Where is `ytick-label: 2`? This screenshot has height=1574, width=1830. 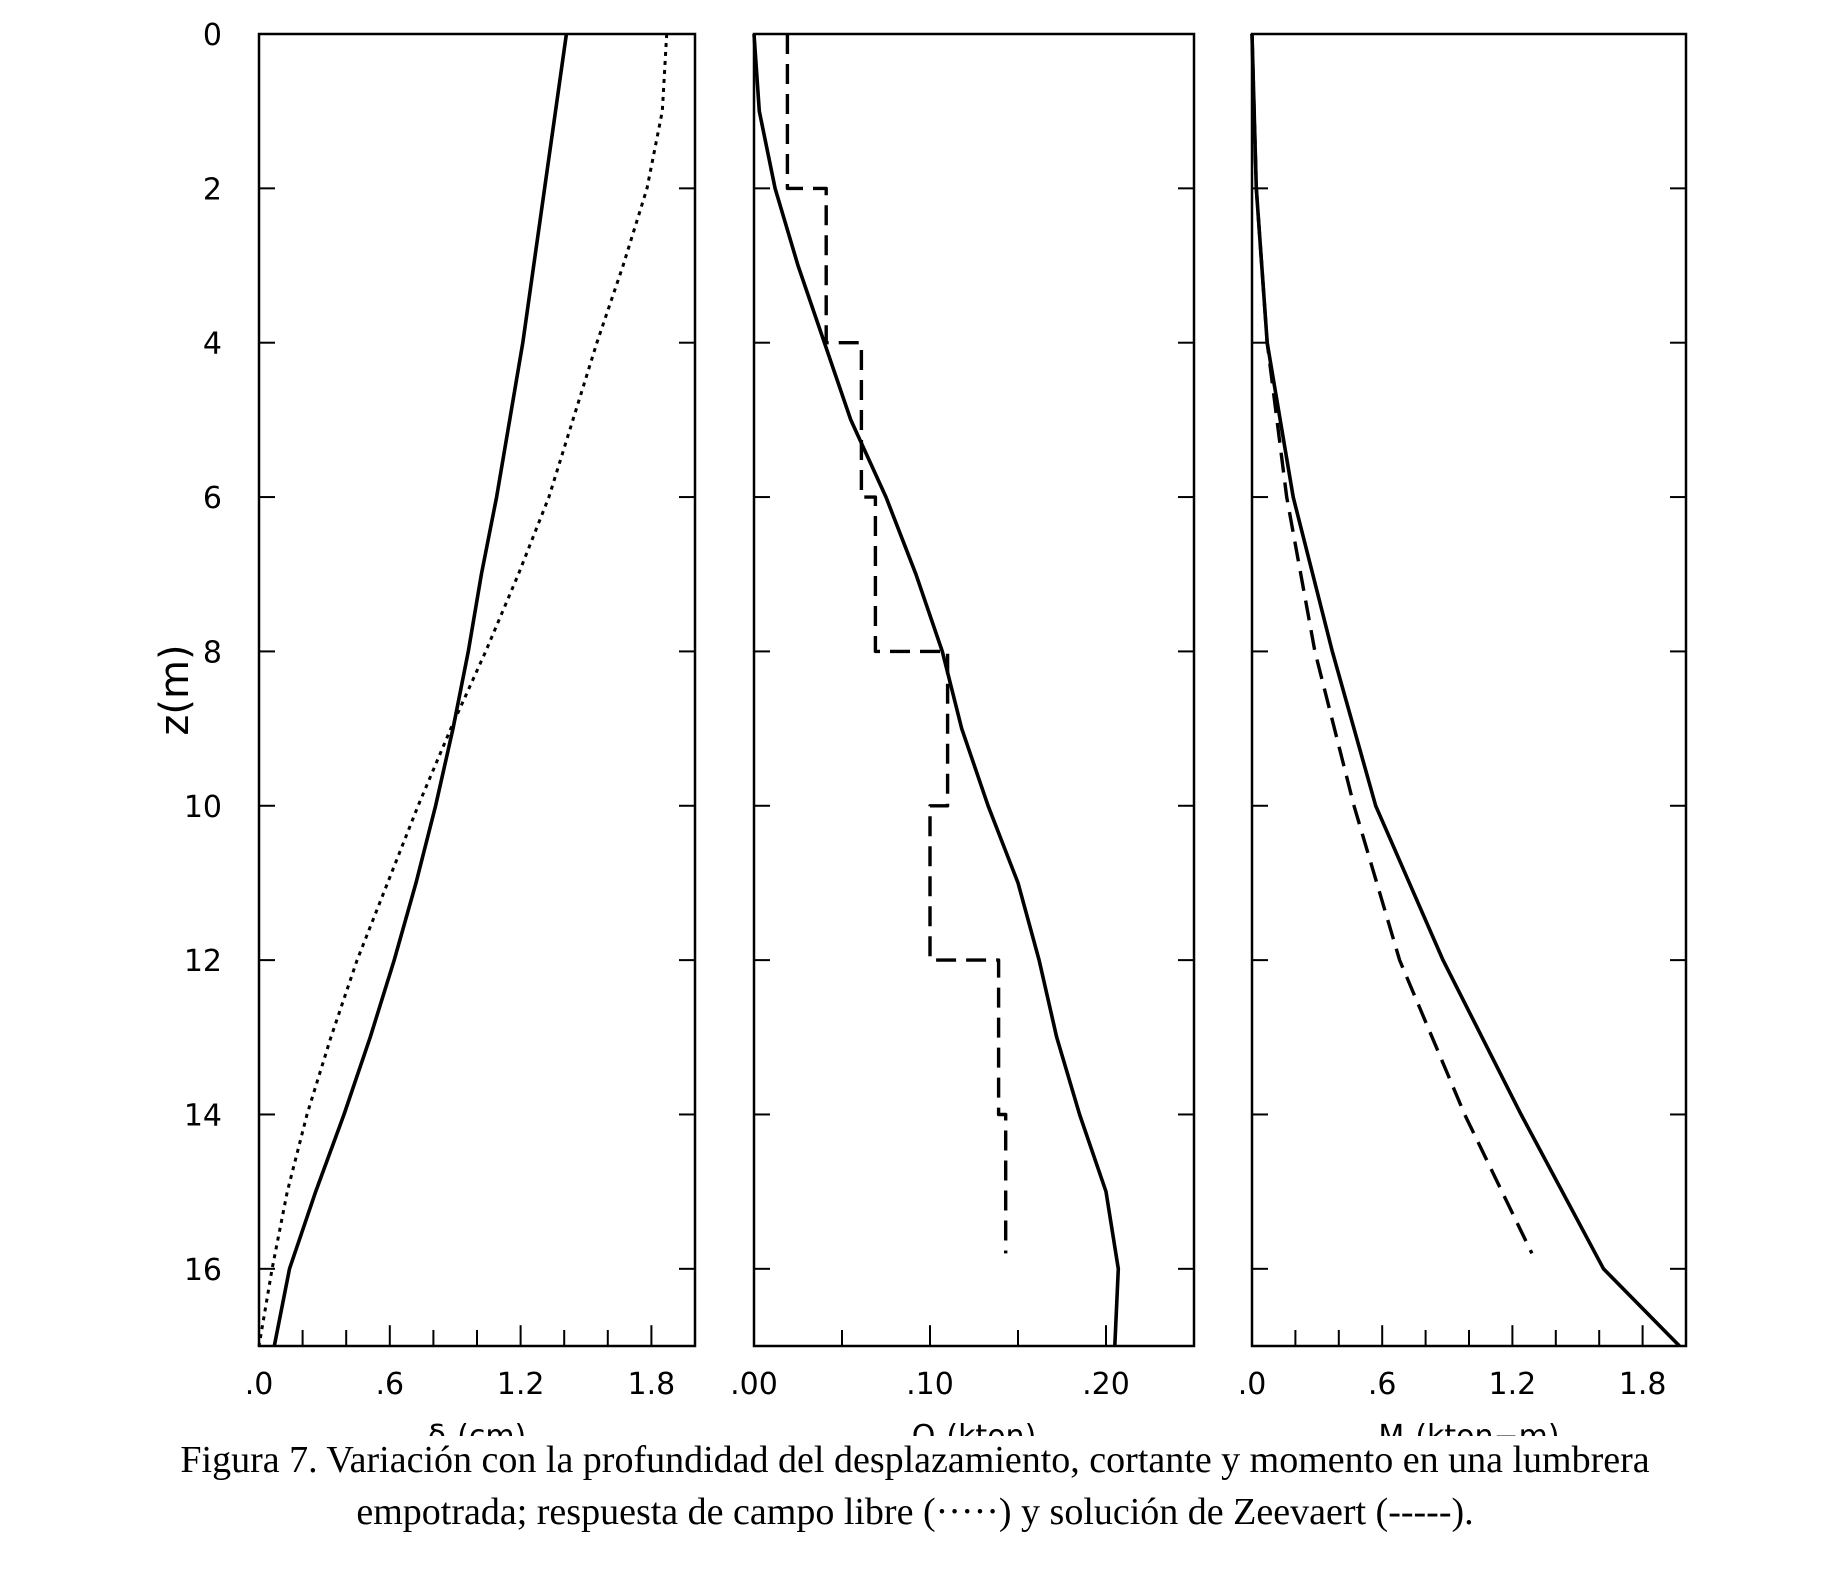
ytick-label: 2 is located at coordinates (212, 189).